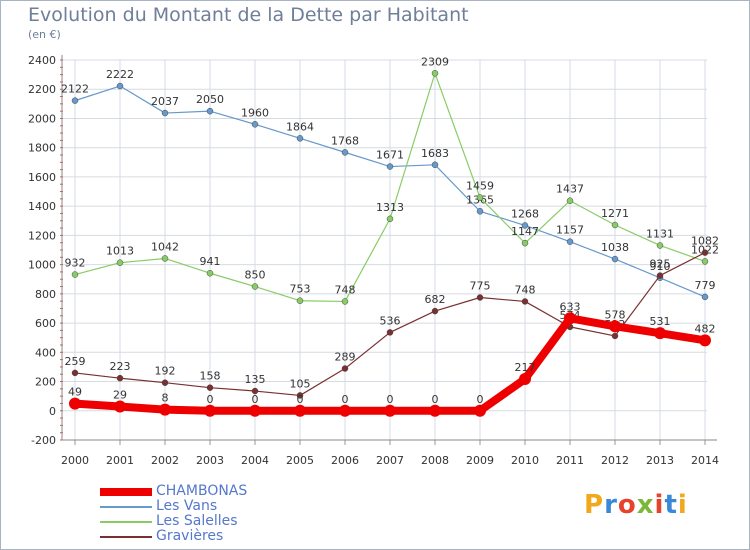  What do you see at coordinates (210, 460) in the screenshot?
I see `x-tick-label: 2003` at bounding box center [210, 460].